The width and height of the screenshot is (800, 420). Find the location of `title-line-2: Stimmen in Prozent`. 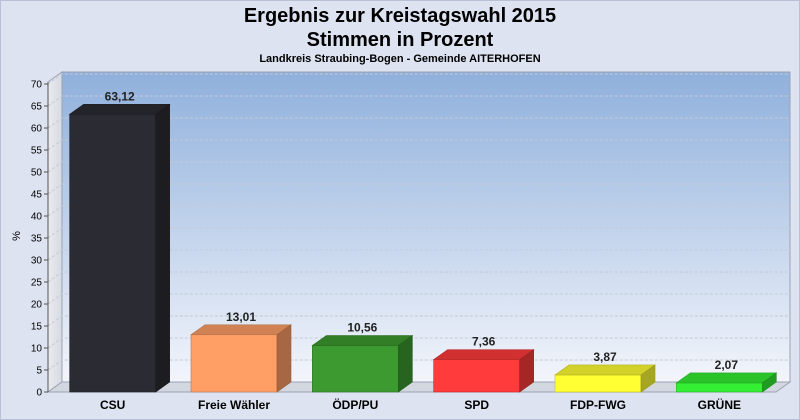

title-line-2: Stimmen in Prozent is located at coordinates (400, 40).